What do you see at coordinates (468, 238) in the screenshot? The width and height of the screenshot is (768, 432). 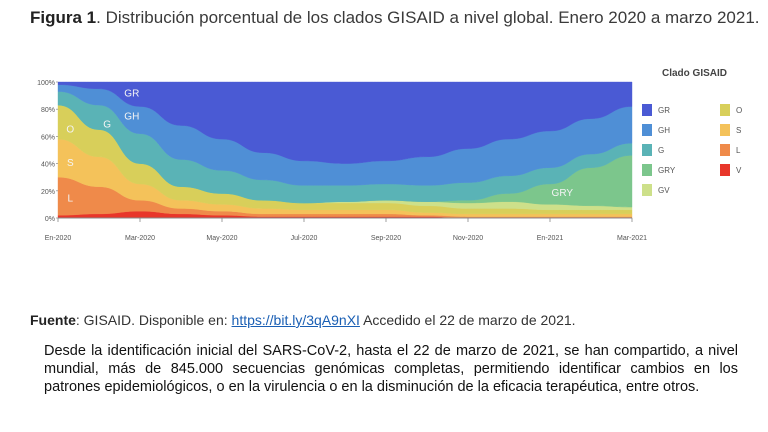 I see `x-tick-label: Nov-2020` at bounding box center [468, 238].